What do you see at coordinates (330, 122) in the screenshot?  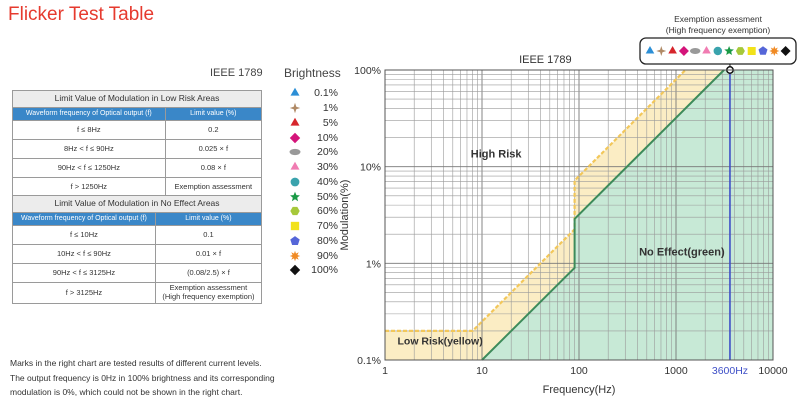 I see `legend-label: 5%` at bounding box center [330, 122].